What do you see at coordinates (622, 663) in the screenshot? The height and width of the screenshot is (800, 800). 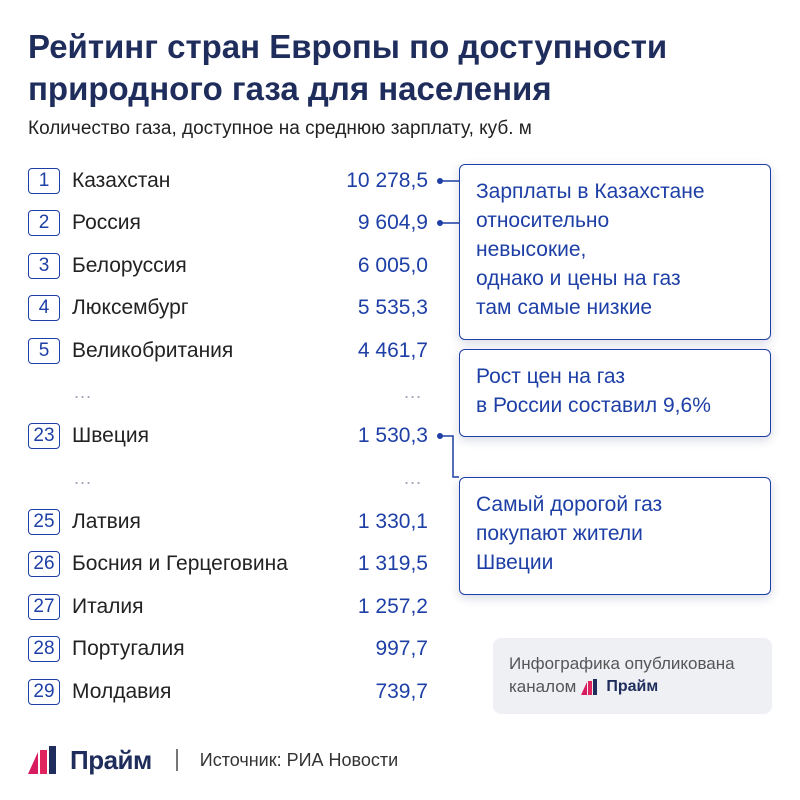 I see `publish-note-line: Инфографика опубликована` at bounding box center [622, 663].